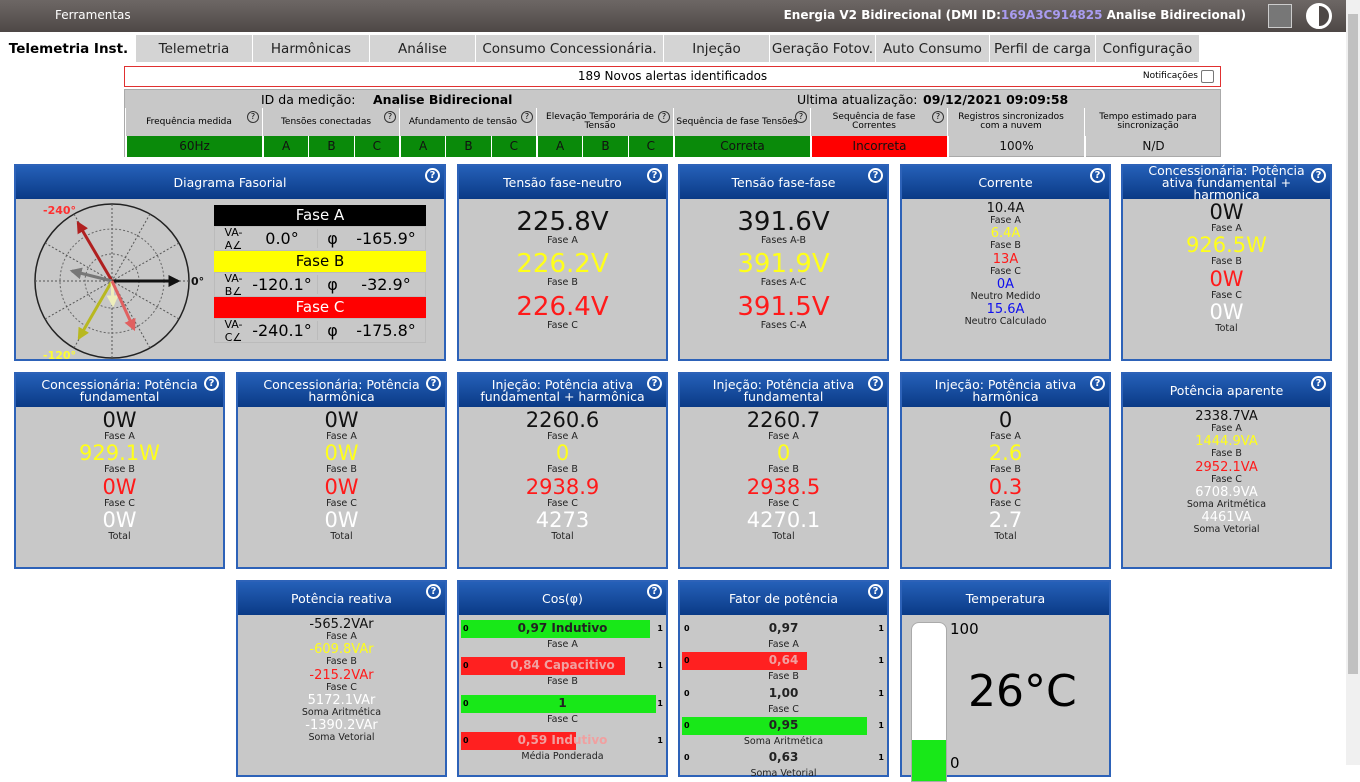  What do you see at coordinates (1005, 208) in the screenshot?
I see `metric-value: 10.4A` at bounding box center [1005, 208].